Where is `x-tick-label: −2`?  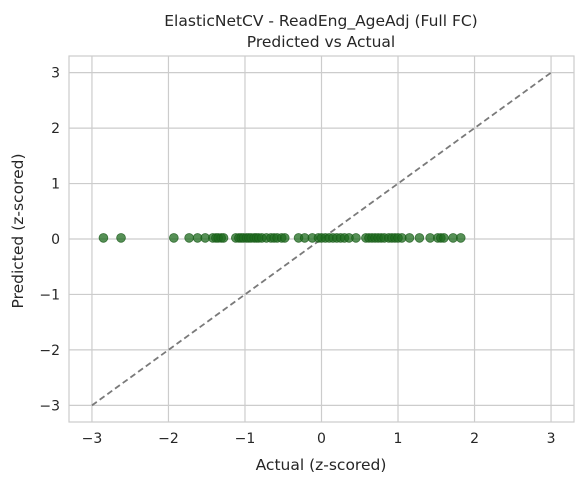
x-tick-label: −2 is located at coordinates (168, 439).